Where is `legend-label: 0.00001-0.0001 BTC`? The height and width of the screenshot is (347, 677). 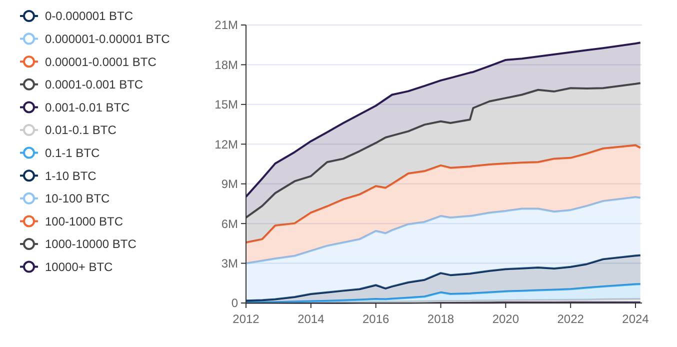
legend-label: 0.00001-0.0001 BTC is located at coordinates (101, 61).